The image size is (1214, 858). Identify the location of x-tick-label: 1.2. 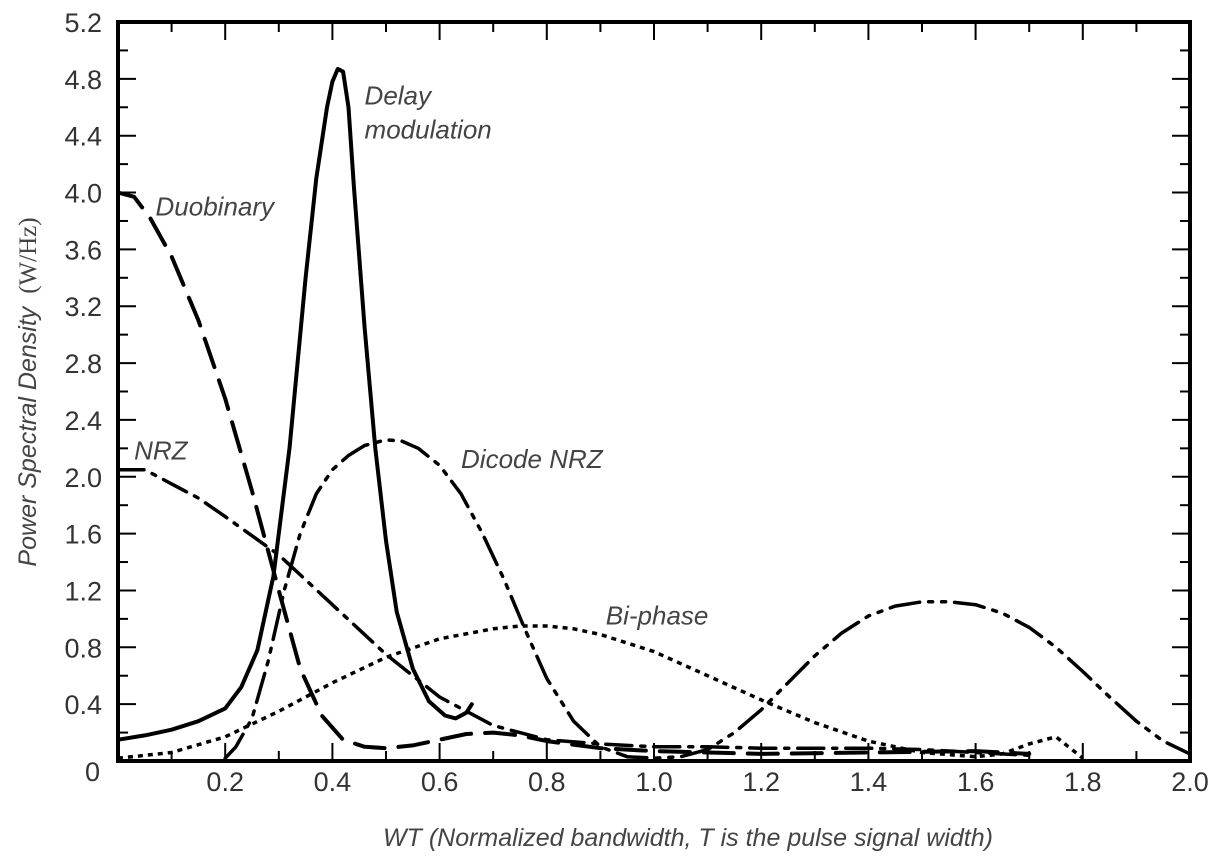
(761, 782).